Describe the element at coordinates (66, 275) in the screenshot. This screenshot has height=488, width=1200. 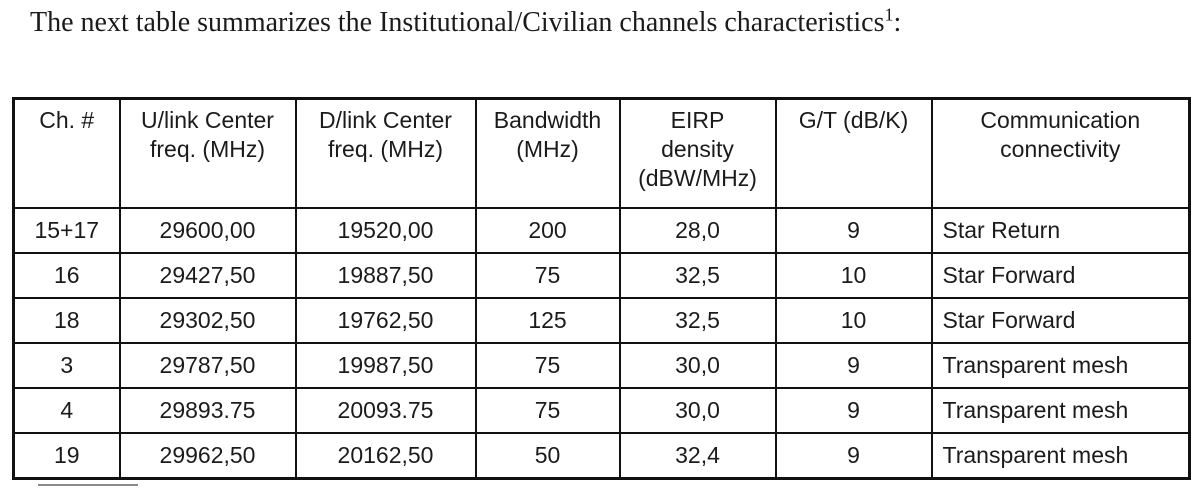
I see `table-cell: 16` at that location.